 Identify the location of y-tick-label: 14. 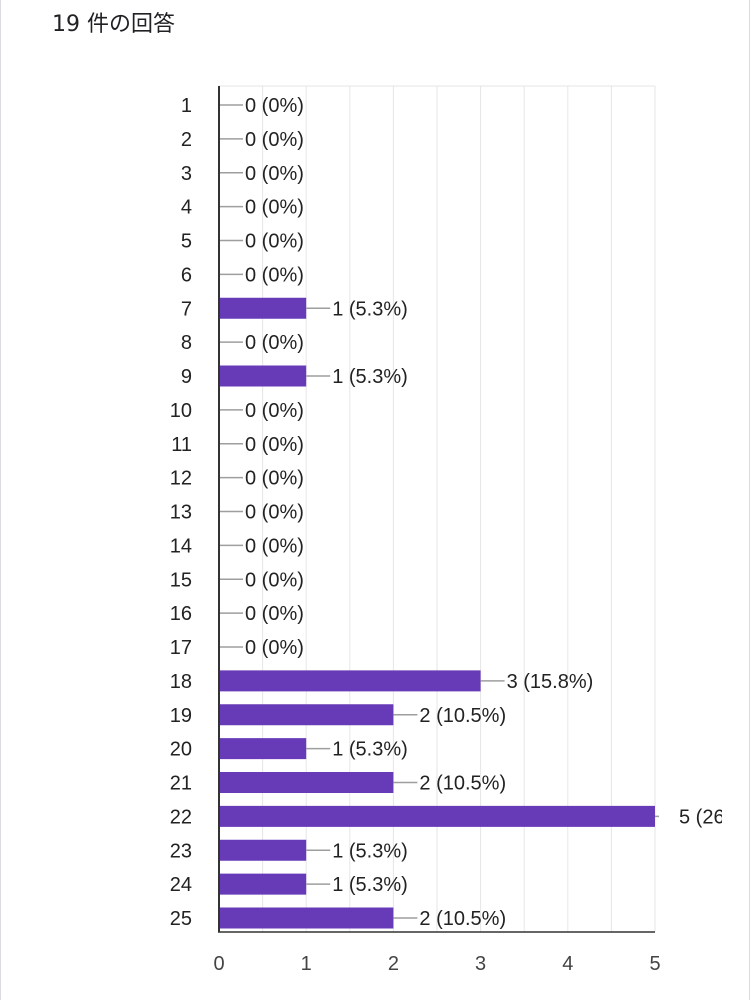
(181, 546).